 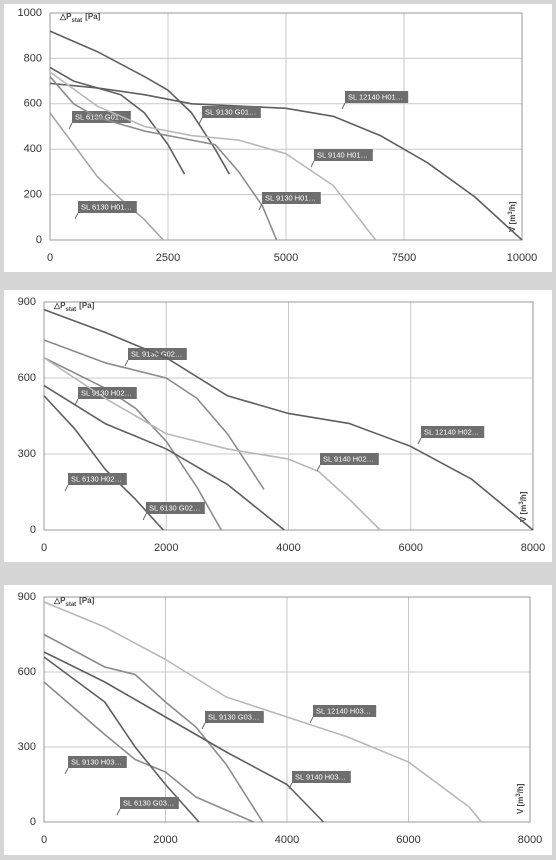 I want to click on y-tick-label: 1000, so click(x=30, y=13).